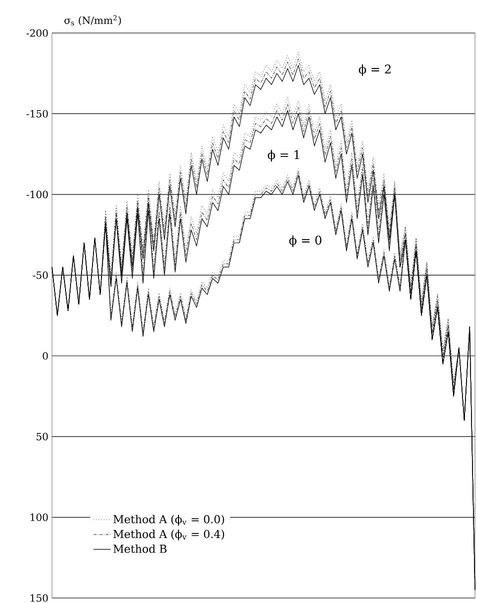 The width and height of the screenshot is (477, 603). Describe the element at coordinates (168, 535) in the screenshot. I see `legend-label: Method A (ϕ$_{v}$ = 0.4)` at that location.